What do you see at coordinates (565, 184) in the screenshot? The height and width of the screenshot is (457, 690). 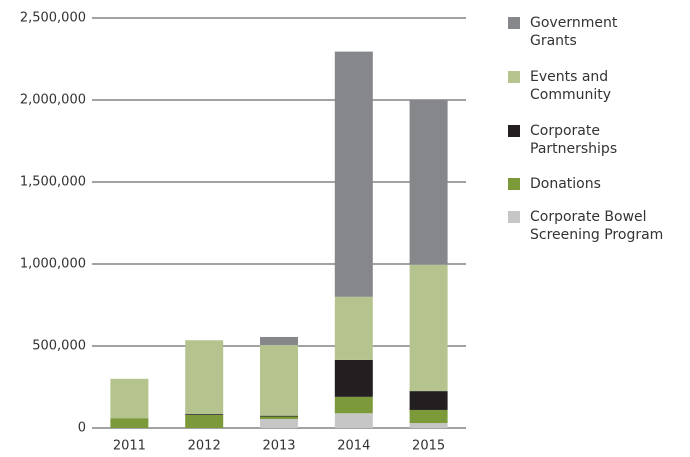 I see `legend-label: Donations` at bounding box center [565, 184].